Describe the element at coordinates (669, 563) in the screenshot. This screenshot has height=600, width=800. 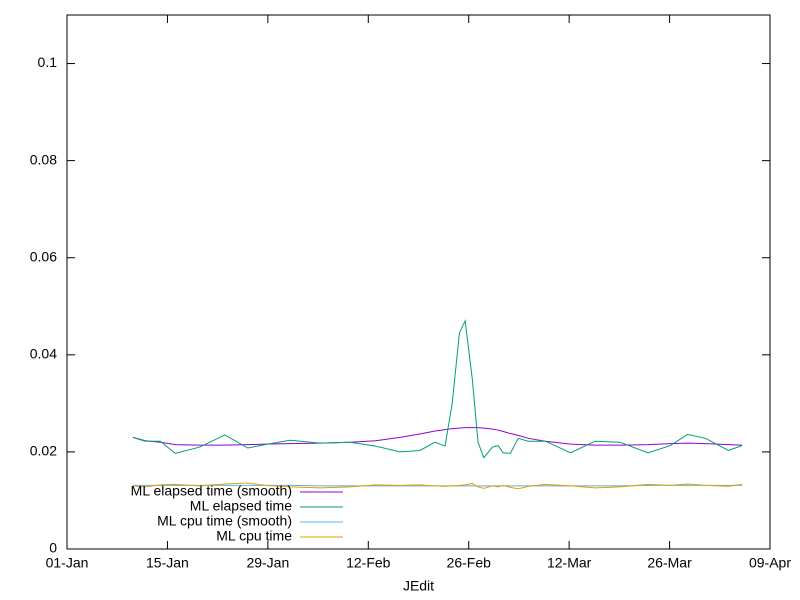
I see `x-tick-label: 26-Mar` at that location.